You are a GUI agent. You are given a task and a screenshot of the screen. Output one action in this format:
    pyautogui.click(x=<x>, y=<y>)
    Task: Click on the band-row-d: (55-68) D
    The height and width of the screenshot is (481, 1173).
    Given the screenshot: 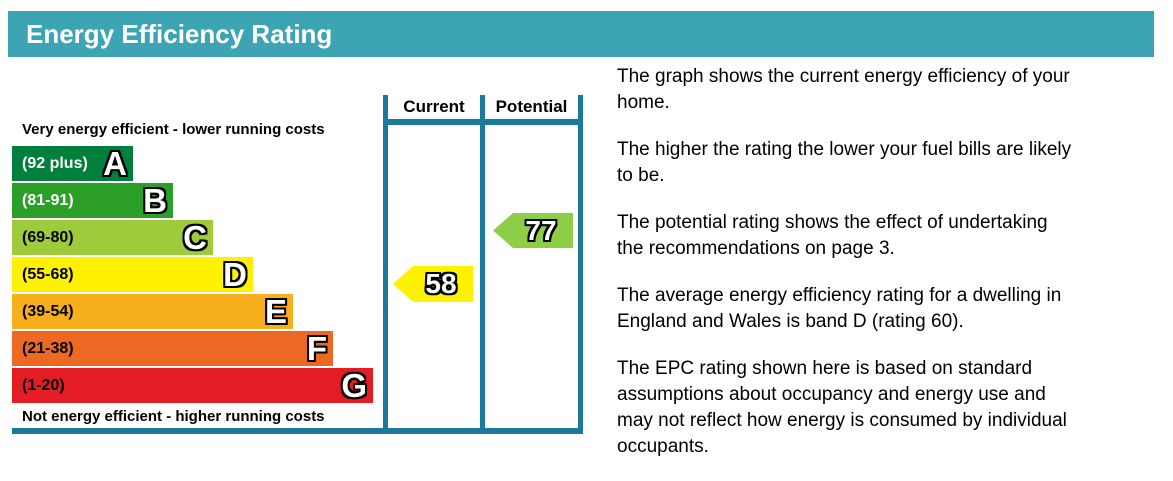 What is the action you would take?
    pyautogui.click(x=132, y=274)
    